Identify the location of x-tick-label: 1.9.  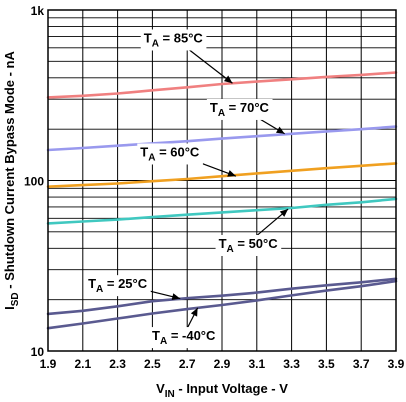
(48, 364).